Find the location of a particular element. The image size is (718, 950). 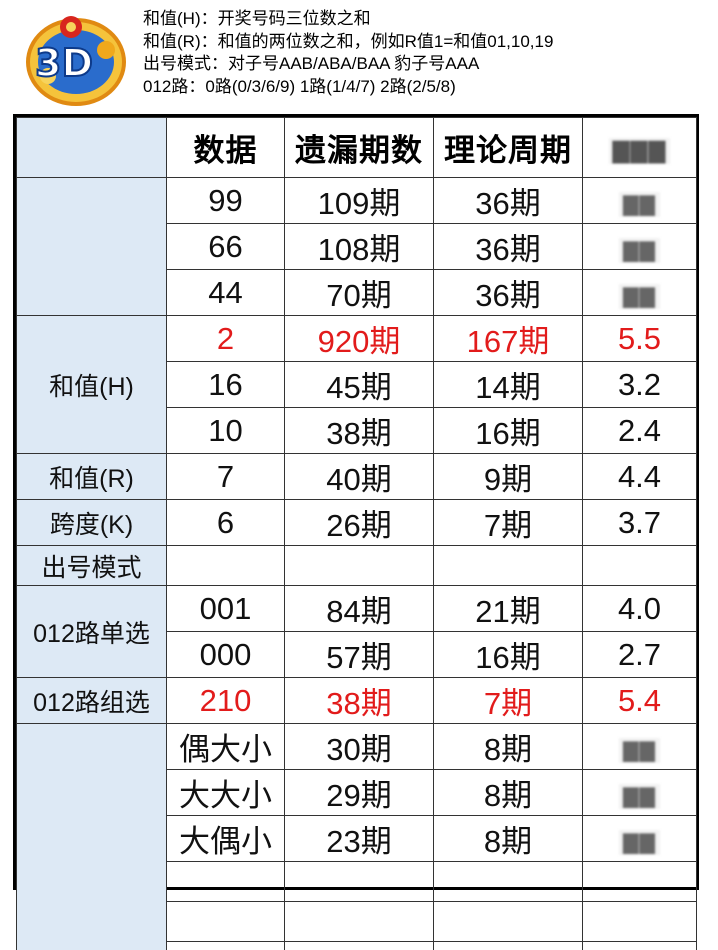

data-cell: 偶大小 is located at coordinates (225, 746).